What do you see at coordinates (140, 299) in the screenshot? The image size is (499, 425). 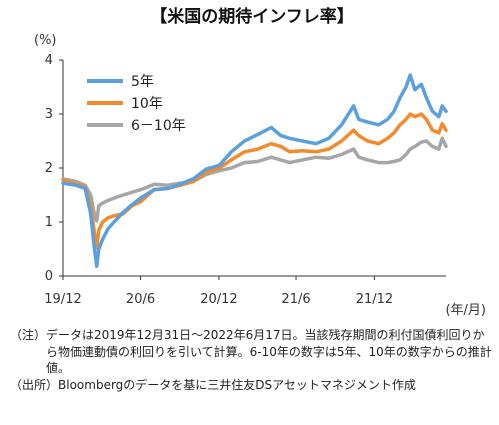 I see `x-tick-label: 20/6` at bounding box center [140, 299].